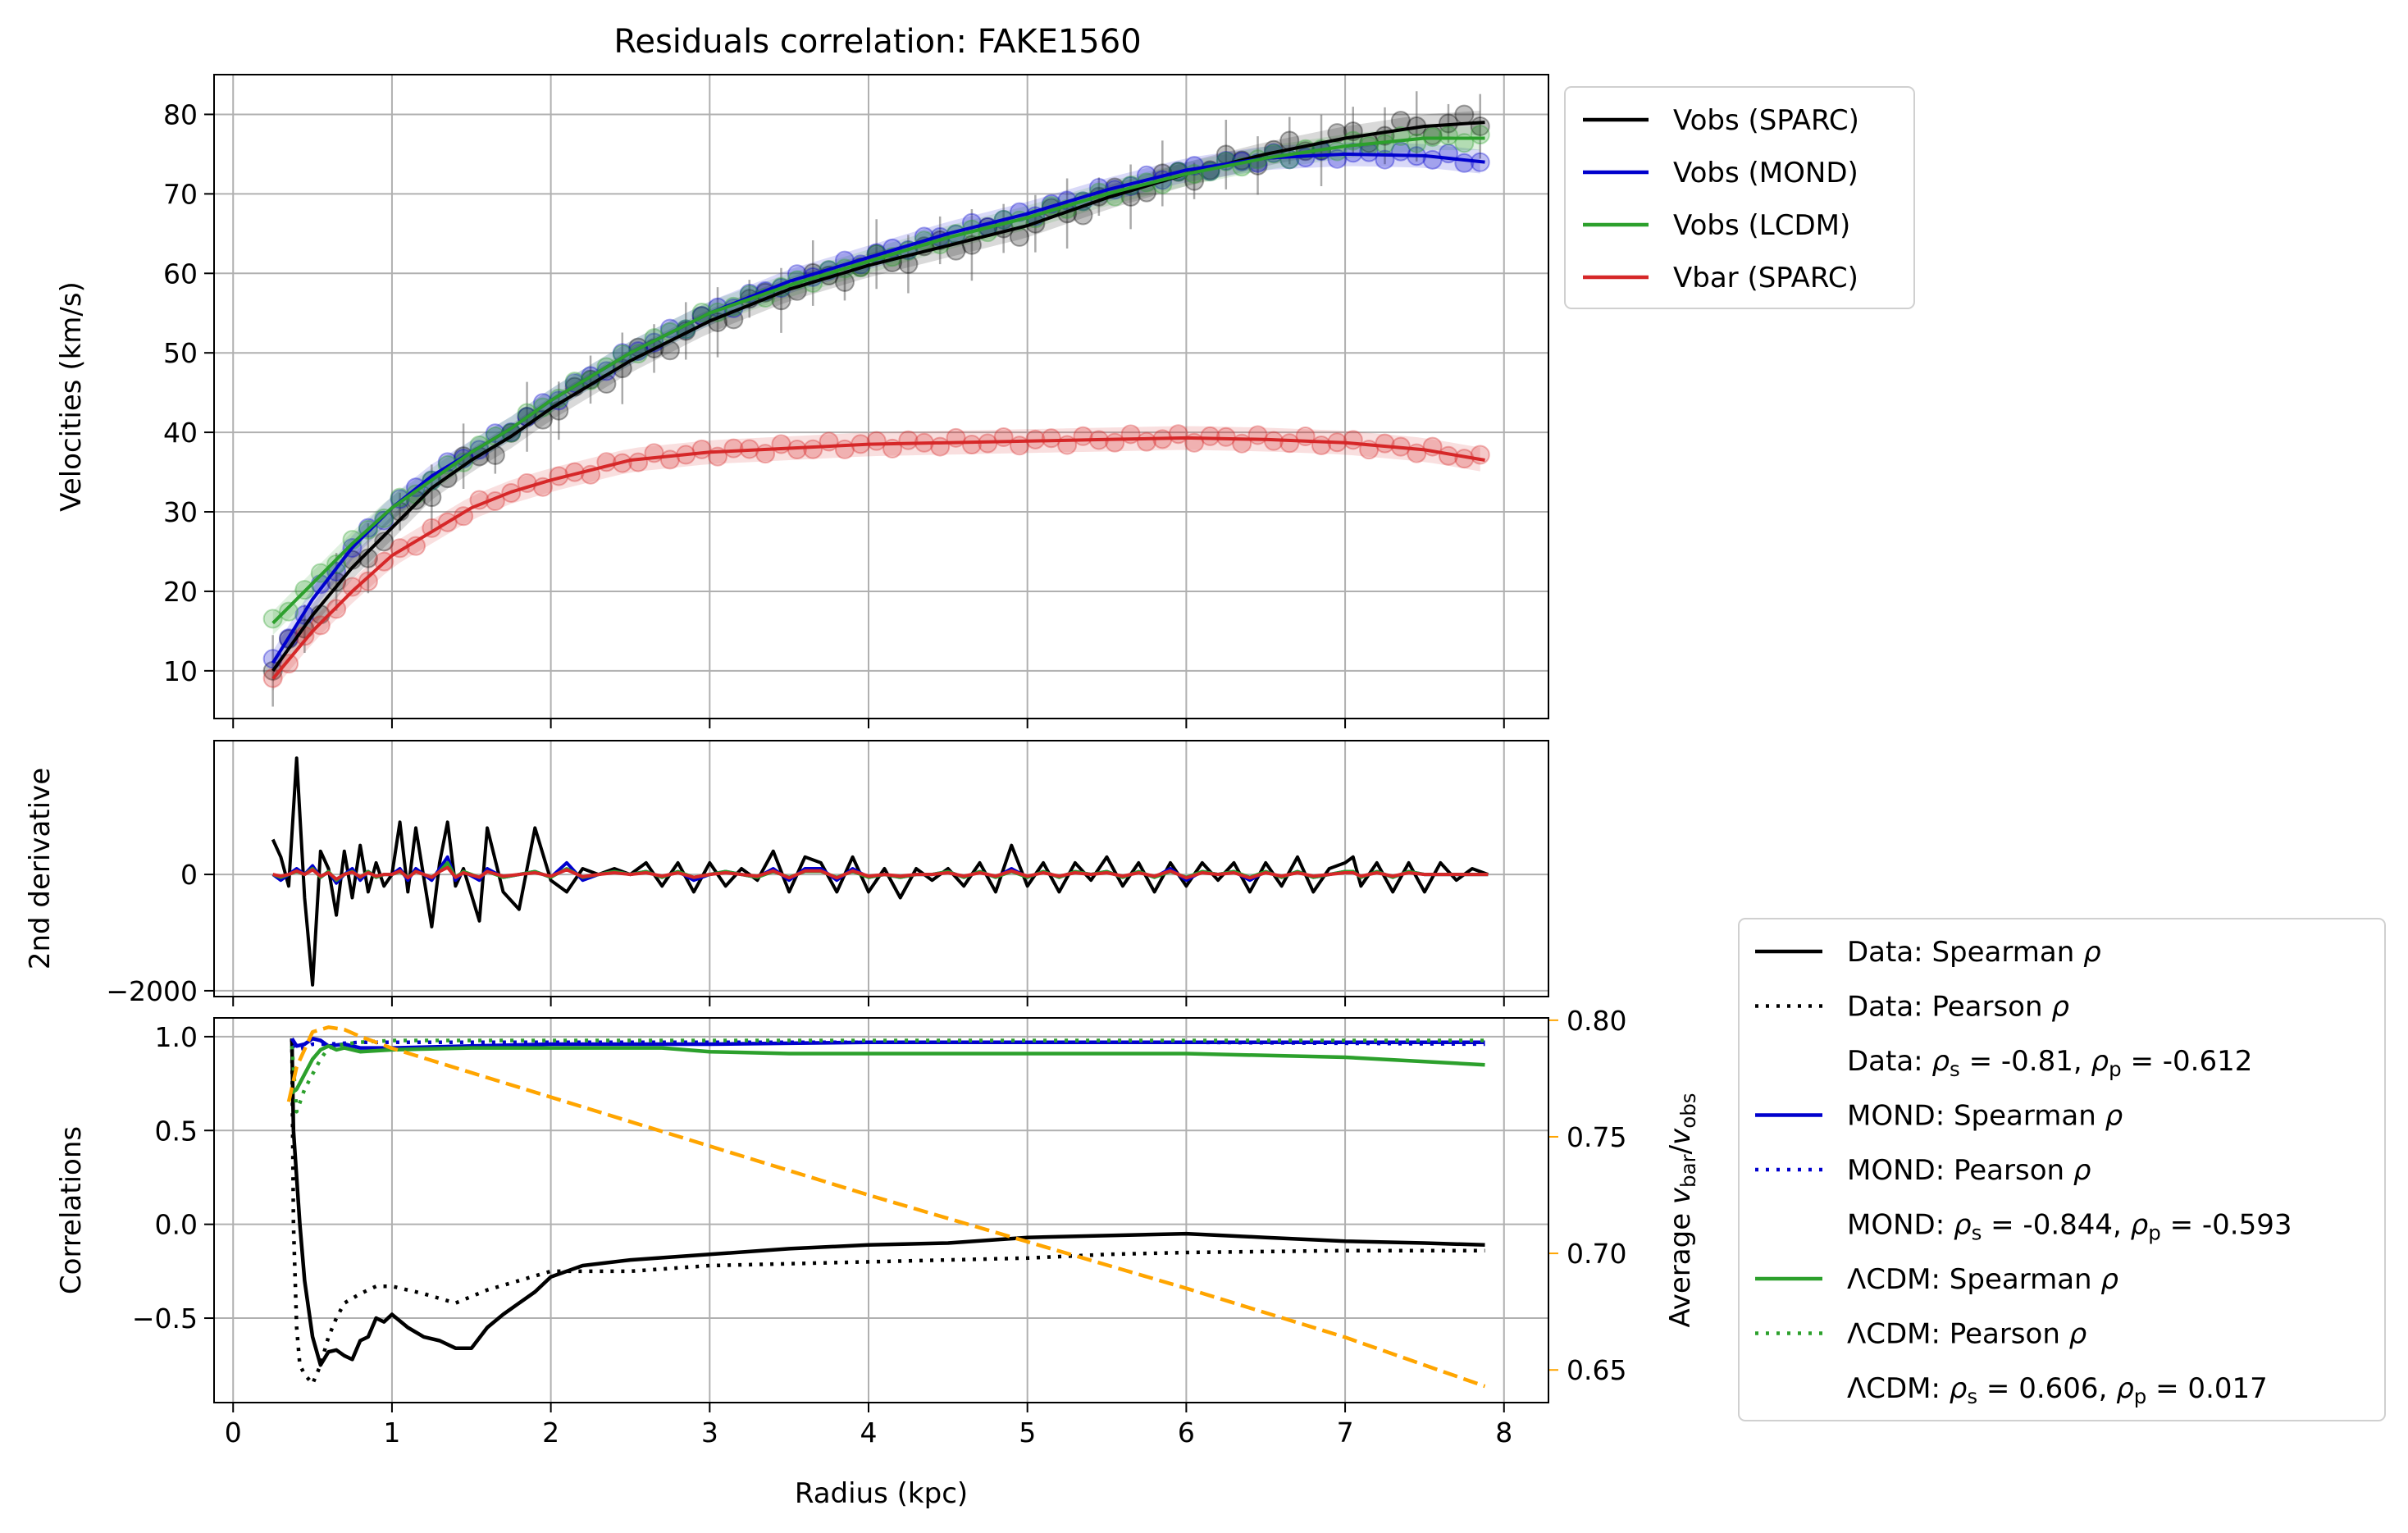 This screenshot has height=1533, width=2408. I want to click on x-tick-label: 5, so click(1028, 1433).